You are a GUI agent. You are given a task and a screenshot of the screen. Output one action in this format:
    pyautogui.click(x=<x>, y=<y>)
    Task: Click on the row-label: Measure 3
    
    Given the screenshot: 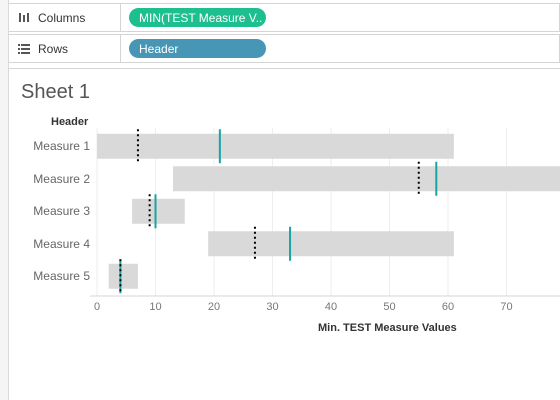 What is the action you would take?
    pyautogui.click(x=61, y=211)
    